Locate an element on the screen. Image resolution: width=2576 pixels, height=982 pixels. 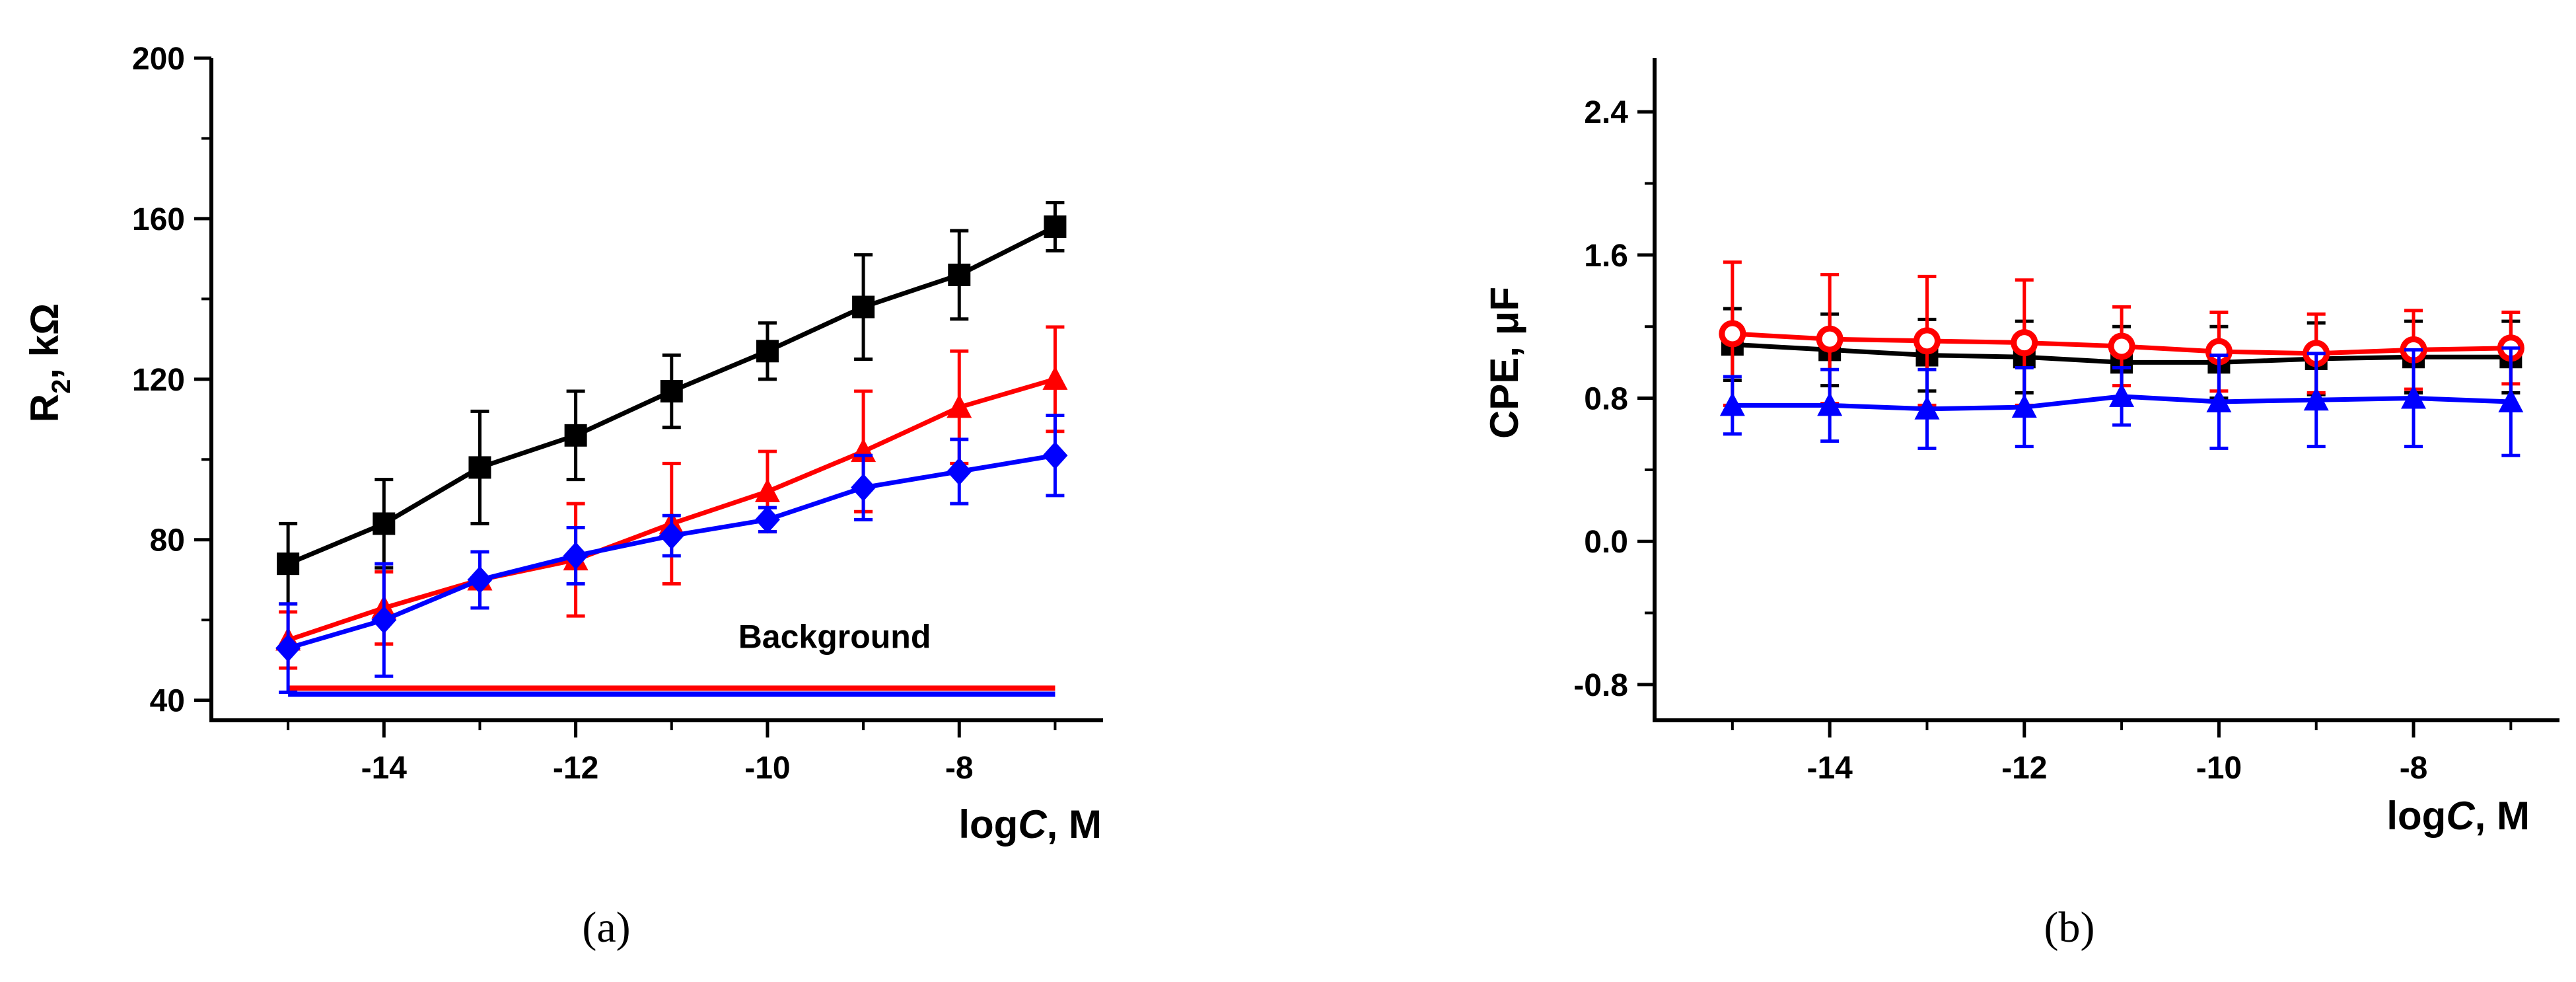
y-axis-title-subscript: 2 is located at coordinates (62, 386).